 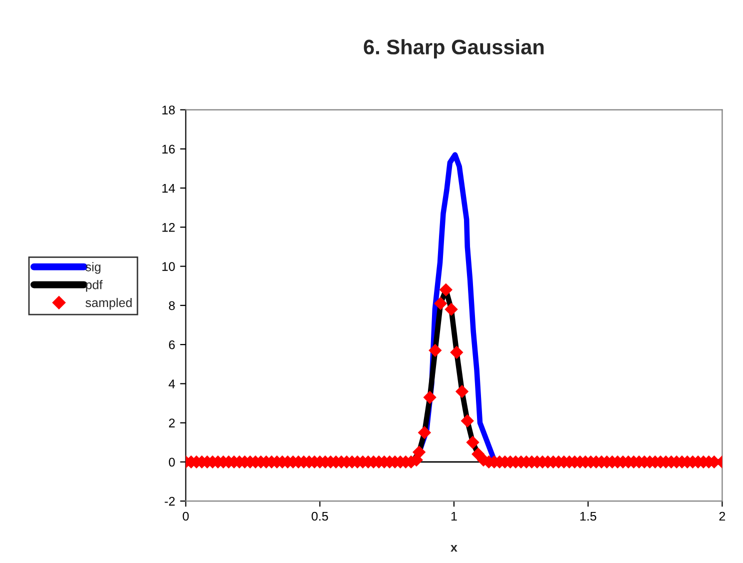 I want to click on y-tick-label: 10, so click(x=168, y=266).